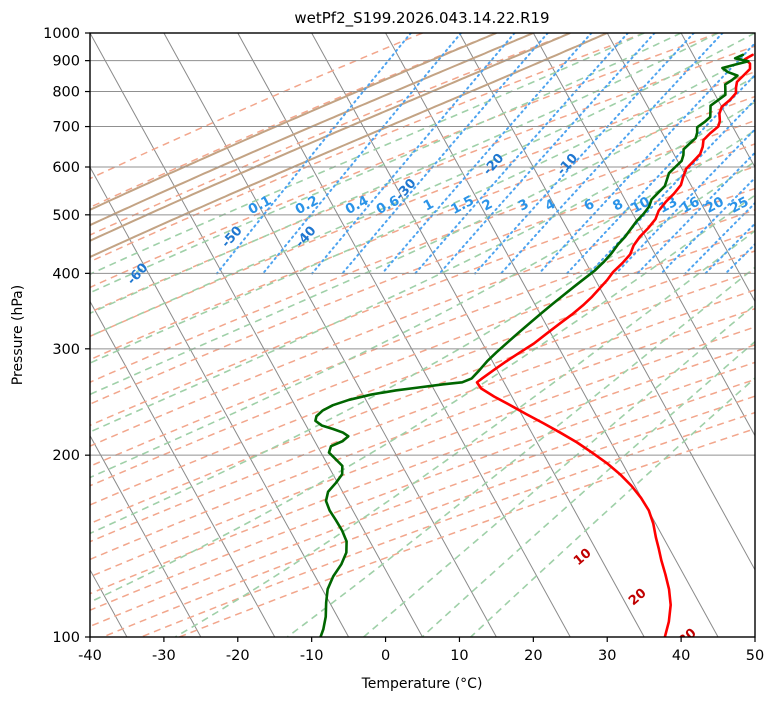 This screenshot has height=708, width=775. What do you see at coordinates (422, 684) in the screenshot?
I see `x-axis-label: Temperature (°C)` at bounding box center [422, 684].